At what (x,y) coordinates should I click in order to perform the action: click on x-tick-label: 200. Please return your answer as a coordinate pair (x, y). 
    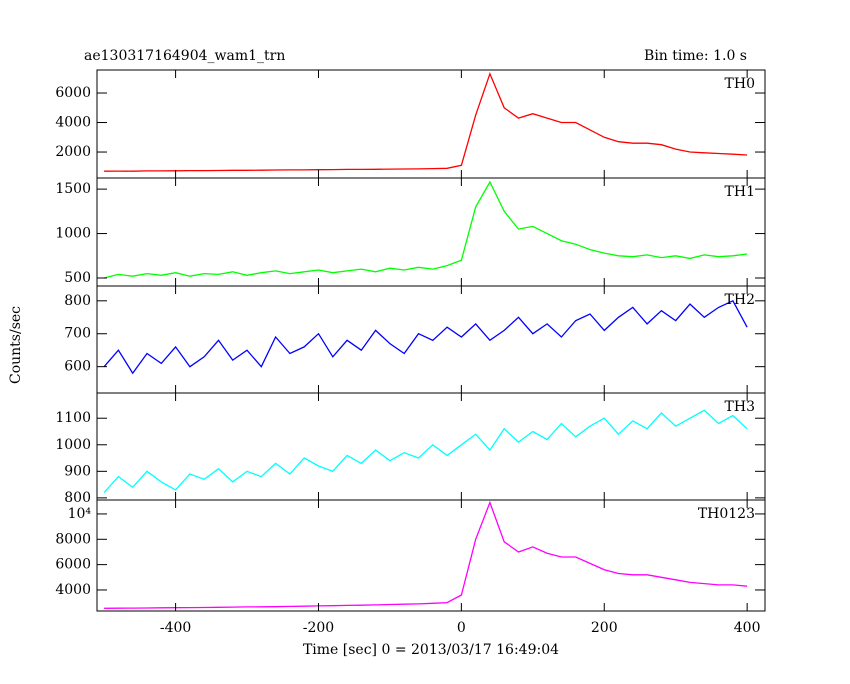
    Looking at the image, I should click on (604, 628).